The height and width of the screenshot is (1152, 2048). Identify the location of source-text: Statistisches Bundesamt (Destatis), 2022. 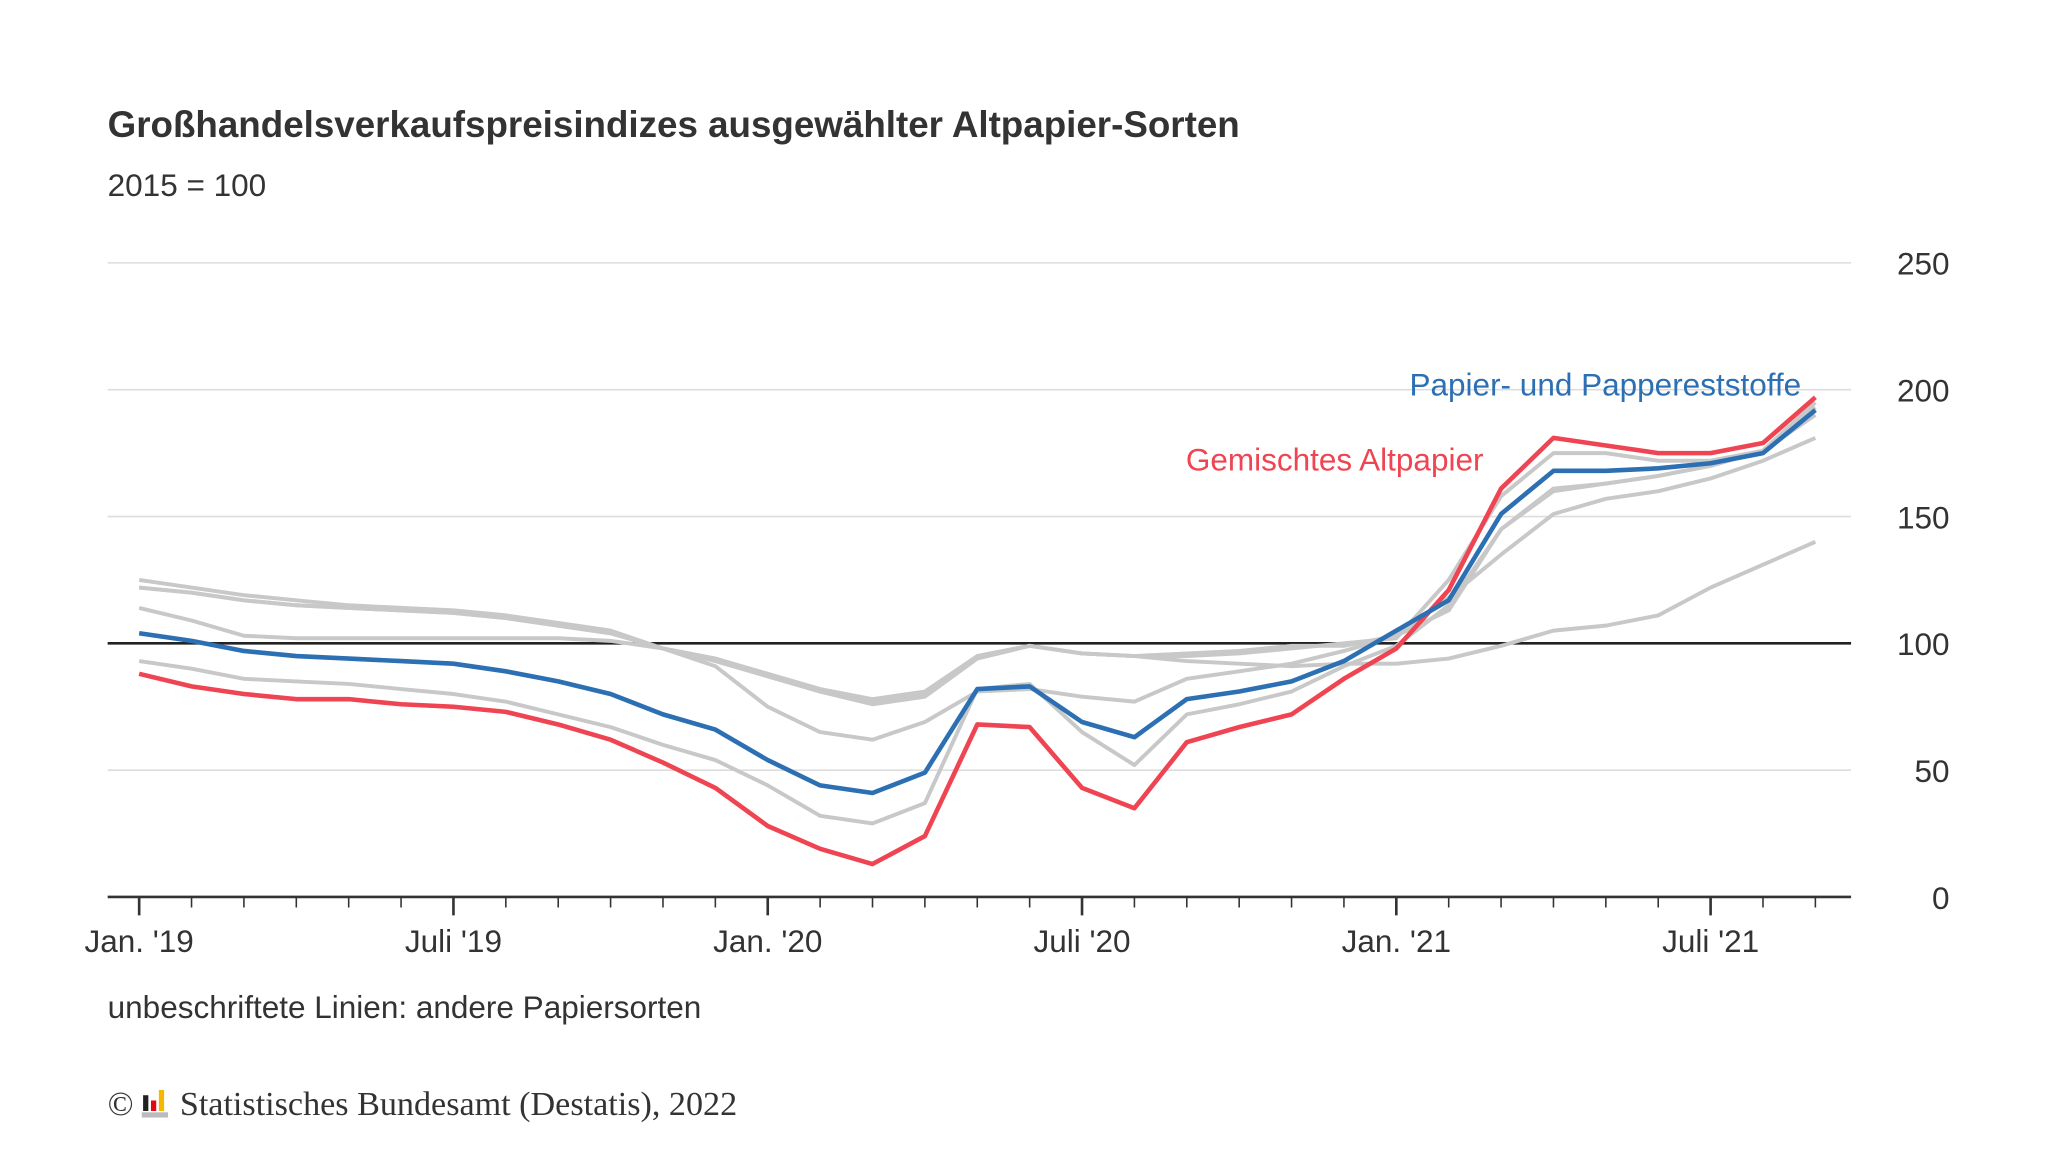
(458, 1104).